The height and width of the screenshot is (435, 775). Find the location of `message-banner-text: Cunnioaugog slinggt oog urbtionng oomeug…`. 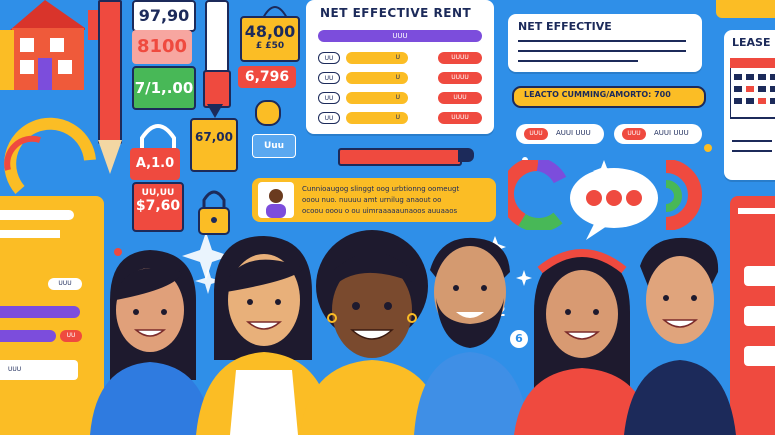

message-banner-text: Cunnioaugog slinggt oog urbtionng oomeug… is located at coordinates (380, 200).